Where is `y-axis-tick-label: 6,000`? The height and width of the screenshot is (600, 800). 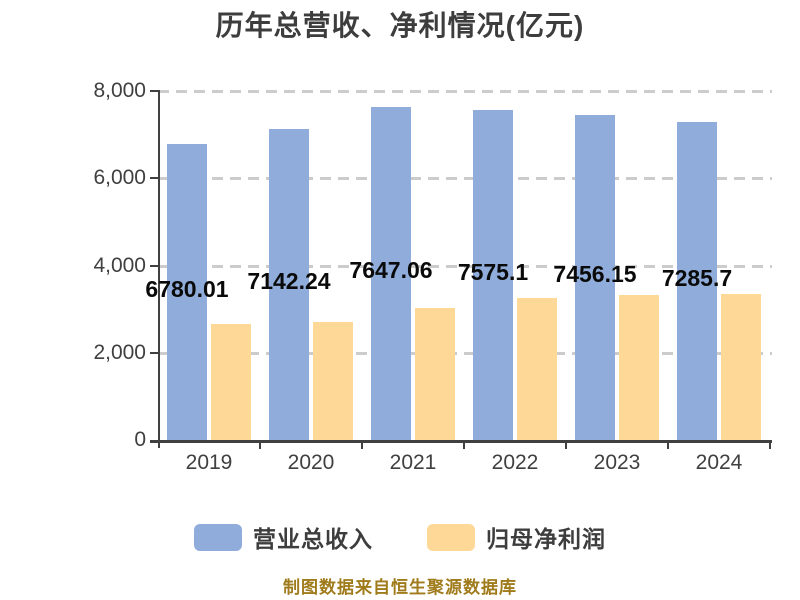
y-axis-tick-label: 6,000 is located at coordinates (119, 178).